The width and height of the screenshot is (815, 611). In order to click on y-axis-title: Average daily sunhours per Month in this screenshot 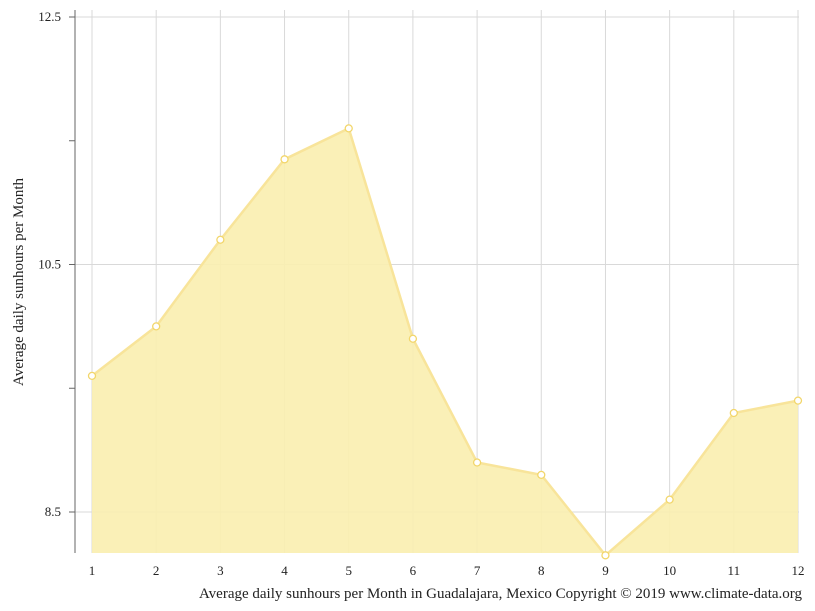, I will do `click(19, 282)`.